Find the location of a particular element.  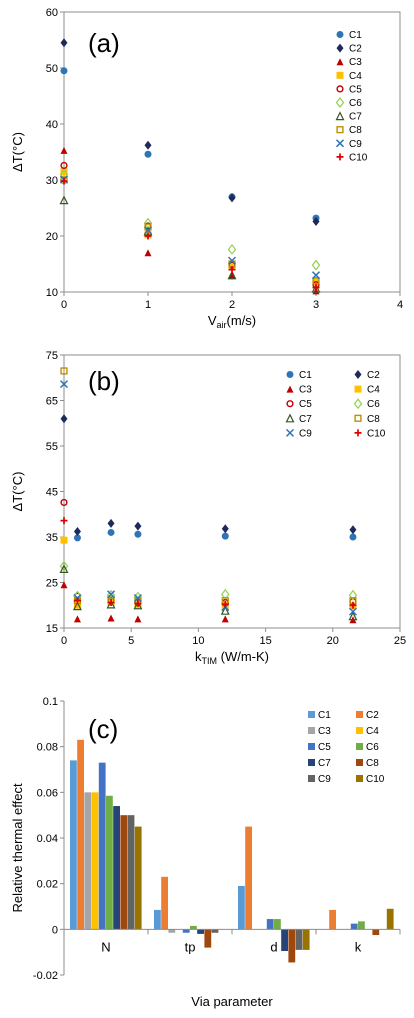

y-tick-label: 0.02 is located at coordinates (47, 885).